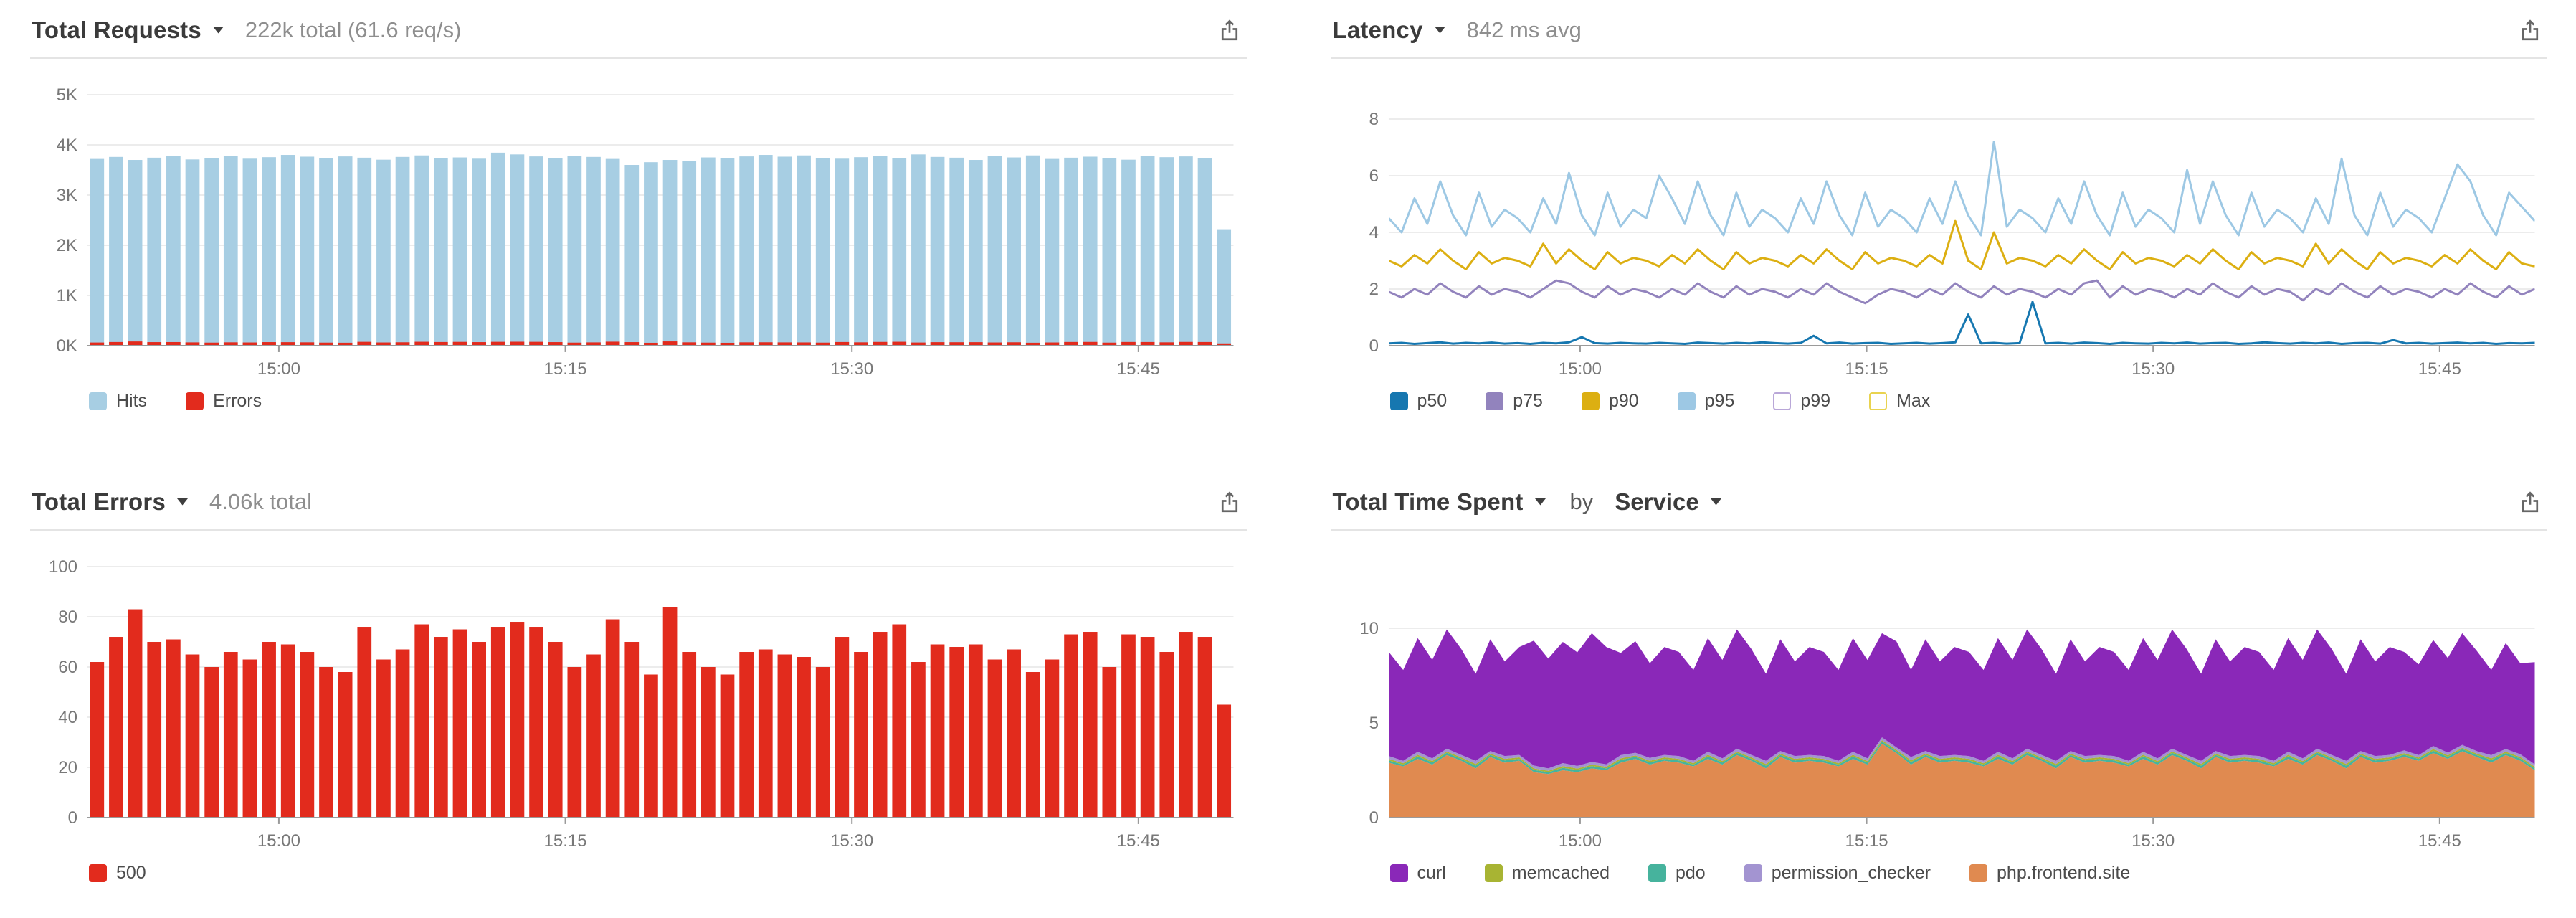 The height and width of the screenshot is (918, 2576). Describe the element at coordinates (1432, 401) in the screenshot. I see `legend-label: p50` at that location.